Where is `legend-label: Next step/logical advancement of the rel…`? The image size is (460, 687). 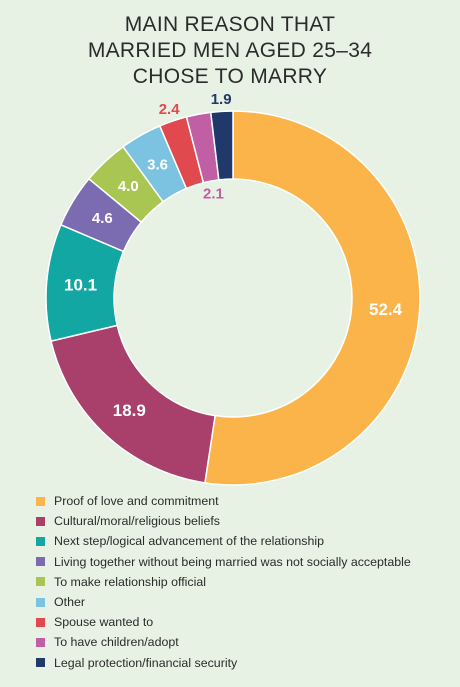 legend-label: Next step/logical advancement of the rel… is located at coordinates (189, 541).